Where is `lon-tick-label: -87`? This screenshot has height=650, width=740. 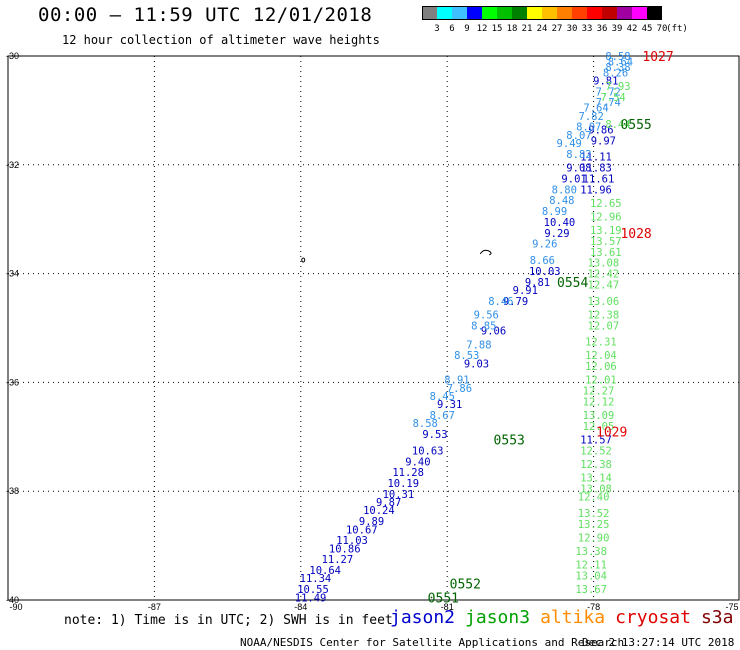
lon-tick-label: -87 is located at coordinates (154, 607).